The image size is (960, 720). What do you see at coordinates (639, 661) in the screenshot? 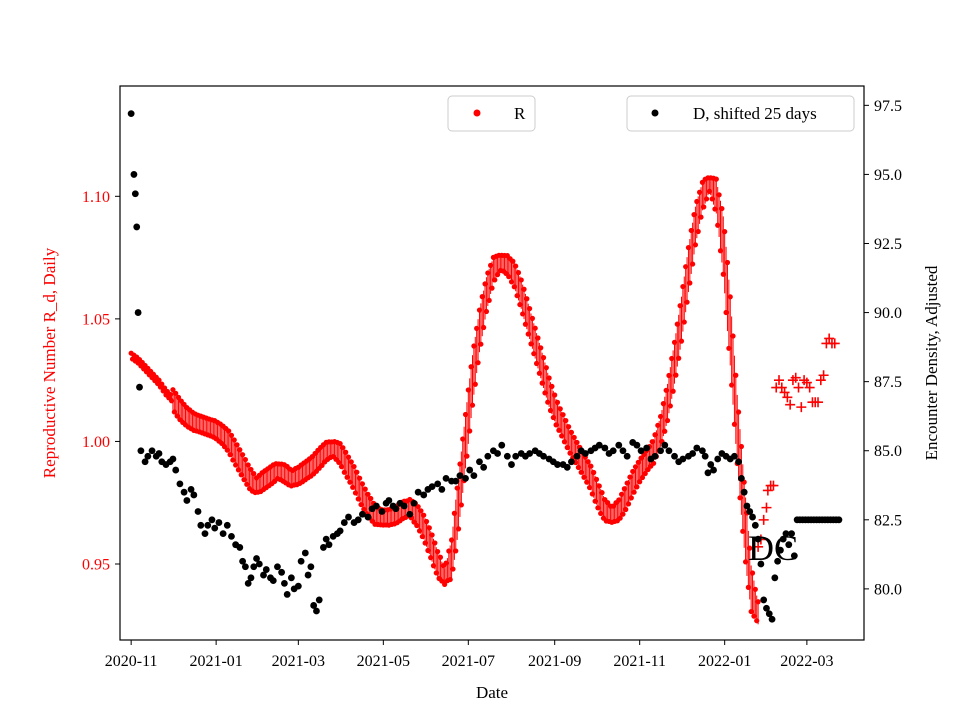
I see `x-tick-label: 2021-11` at bounding box center [639, 661].